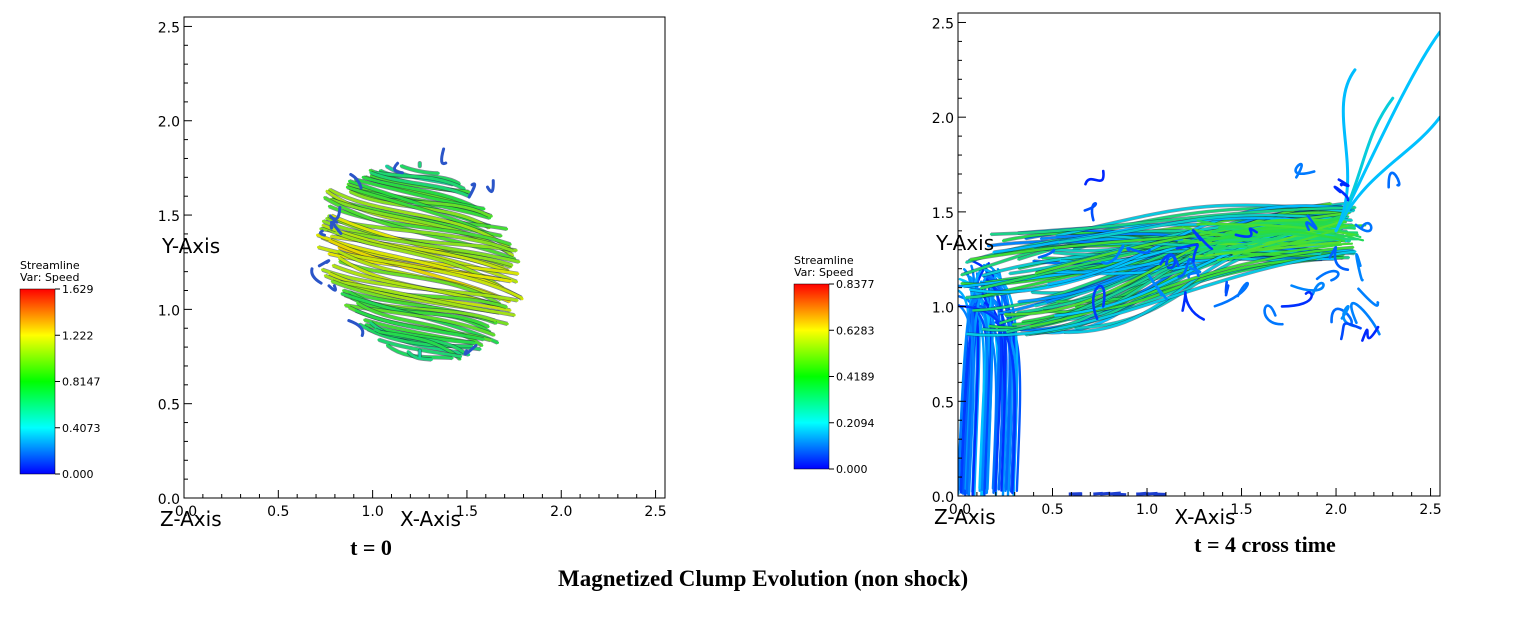 The width and height of the screenshot is (1530, 626). Describe the element at coordinates (81, 428) in the screenshot. I see `colorbar-tick-label: 0.4073` at that location.